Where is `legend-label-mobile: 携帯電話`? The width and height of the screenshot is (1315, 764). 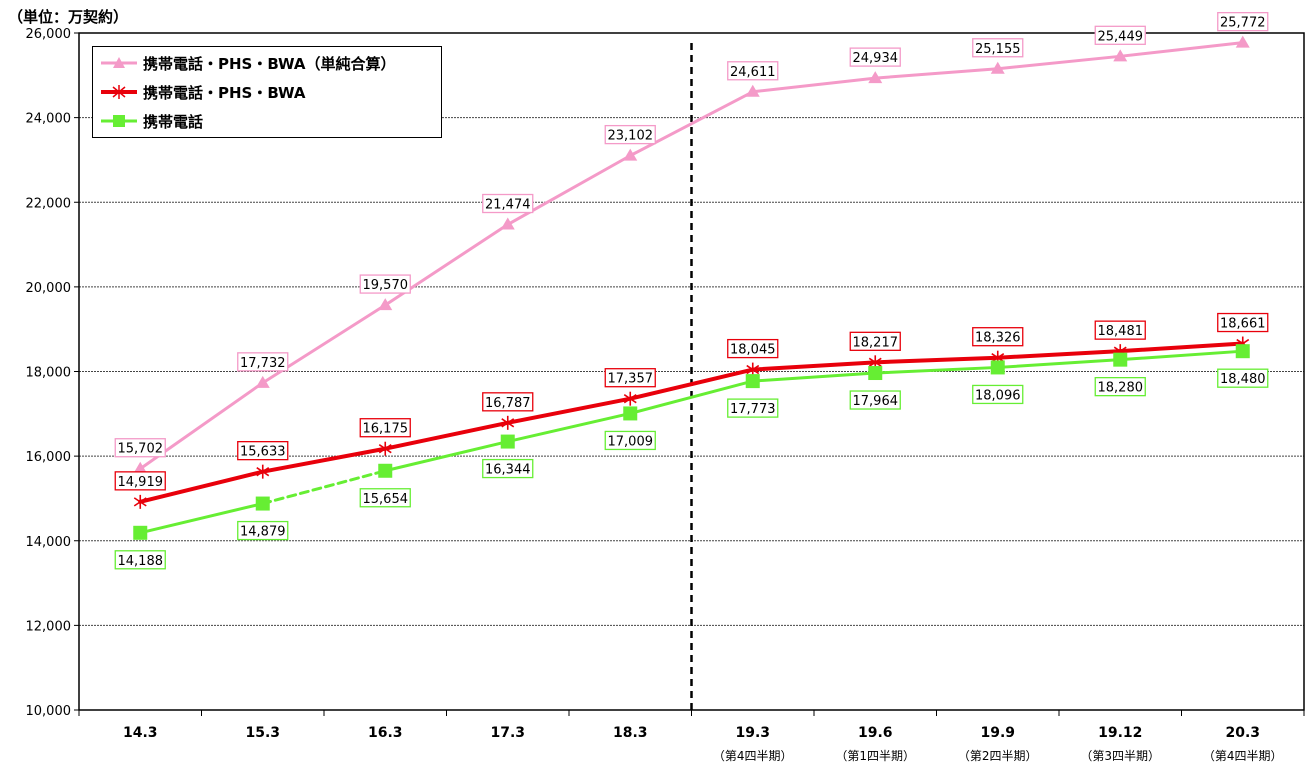 legend-label-mobile: 携帯電話 is located at coordinates (173, 121).